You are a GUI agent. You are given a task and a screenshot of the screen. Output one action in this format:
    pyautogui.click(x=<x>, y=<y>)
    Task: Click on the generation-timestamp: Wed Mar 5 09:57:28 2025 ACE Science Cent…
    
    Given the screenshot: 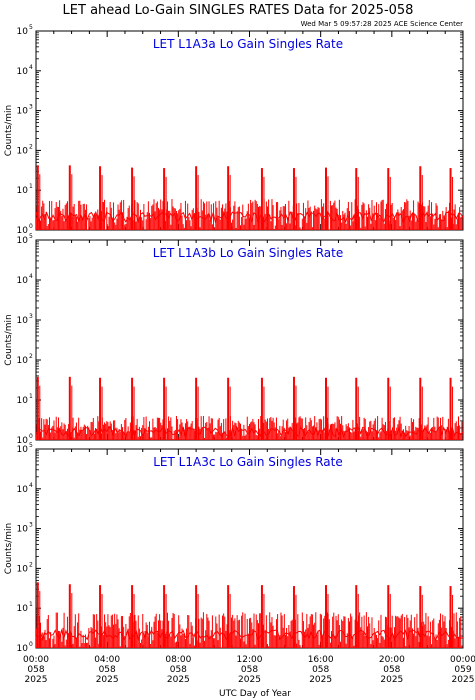 What is the action you would take?
    pyautogui.click(x=382, y=24)
    